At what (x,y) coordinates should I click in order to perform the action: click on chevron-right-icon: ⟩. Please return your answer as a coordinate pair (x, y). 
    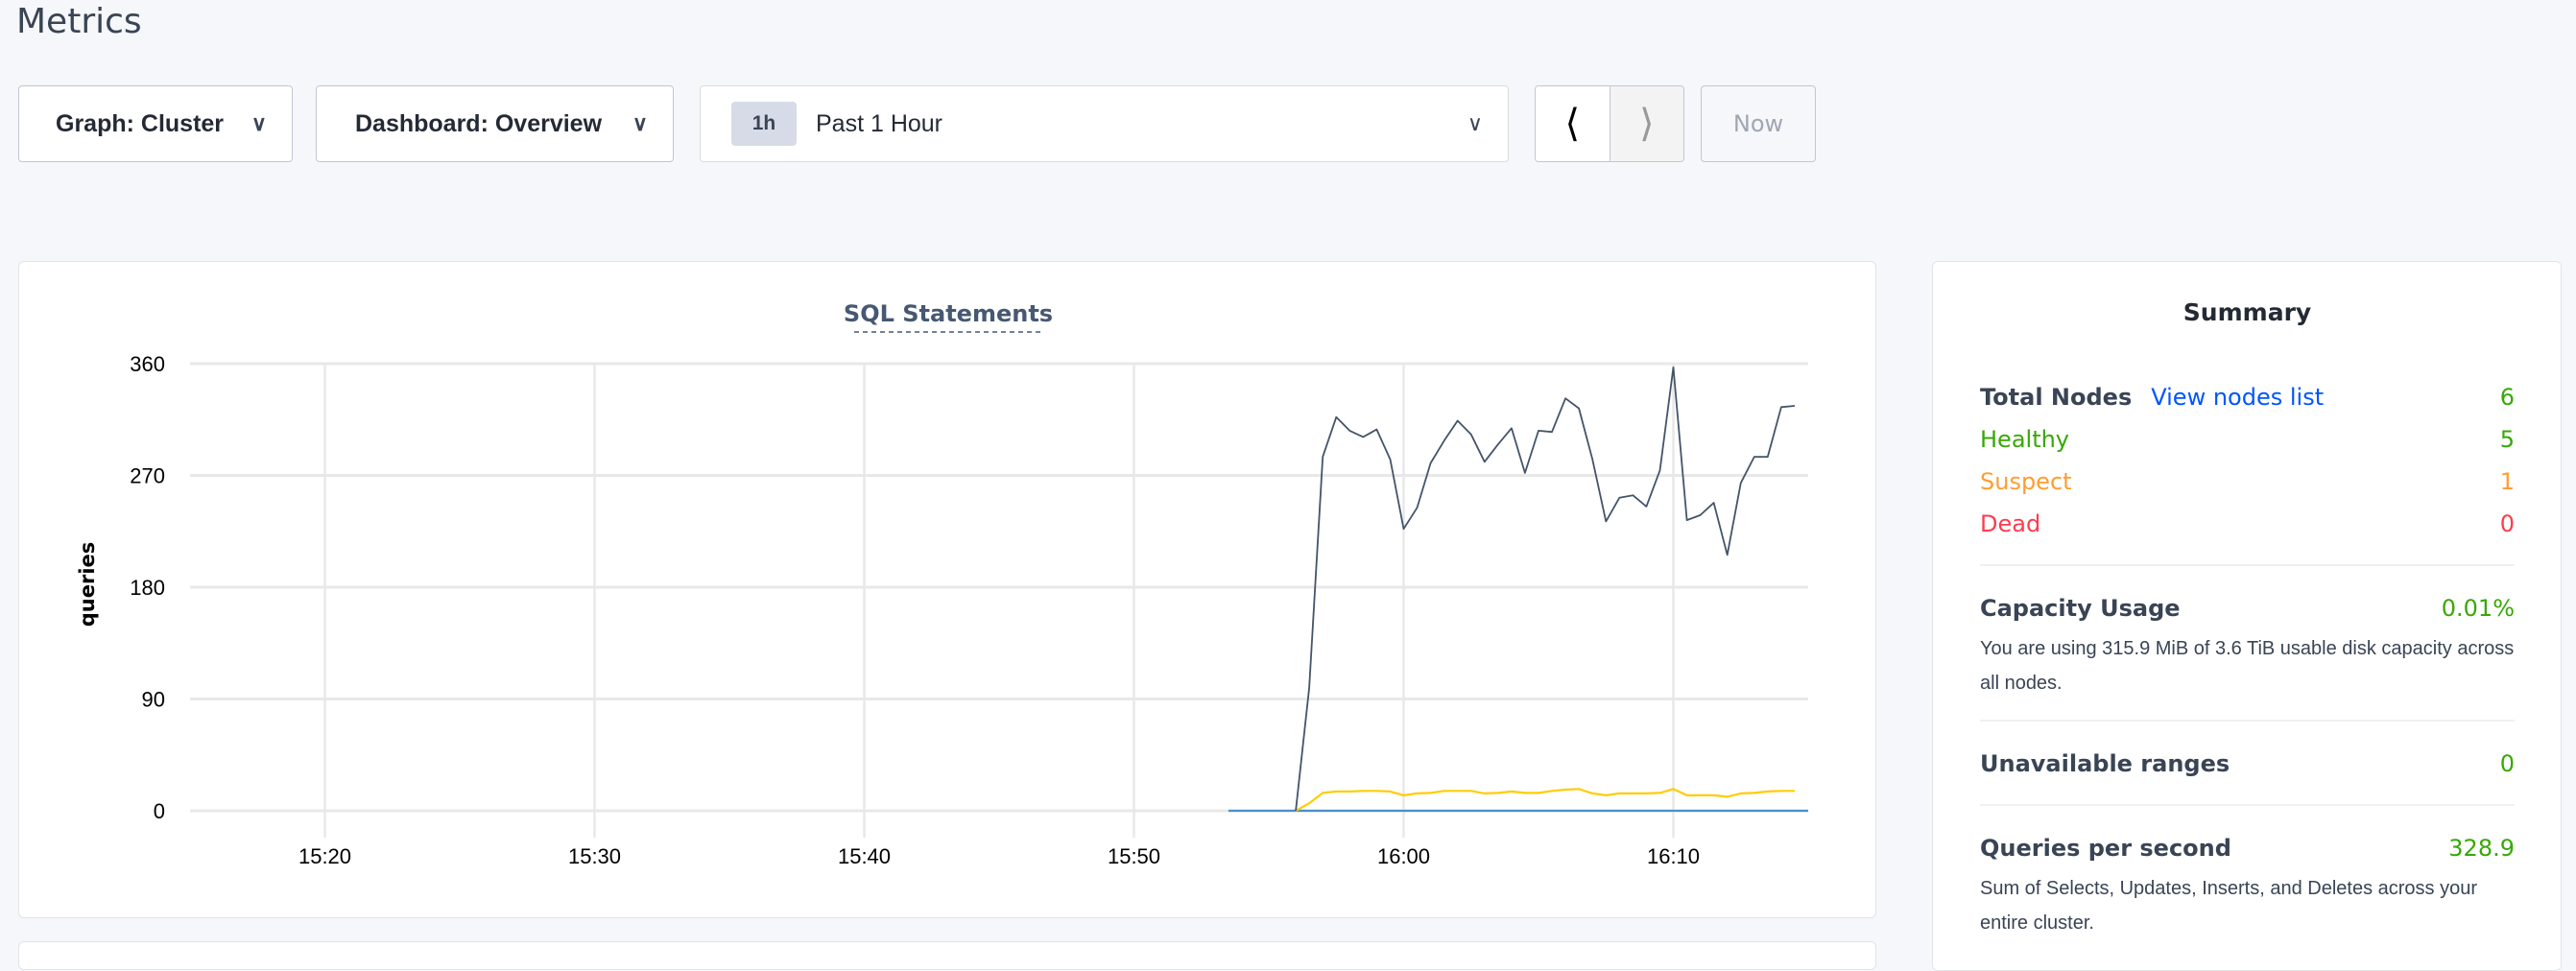
    Looking at the image, I should click on (1646, 124).